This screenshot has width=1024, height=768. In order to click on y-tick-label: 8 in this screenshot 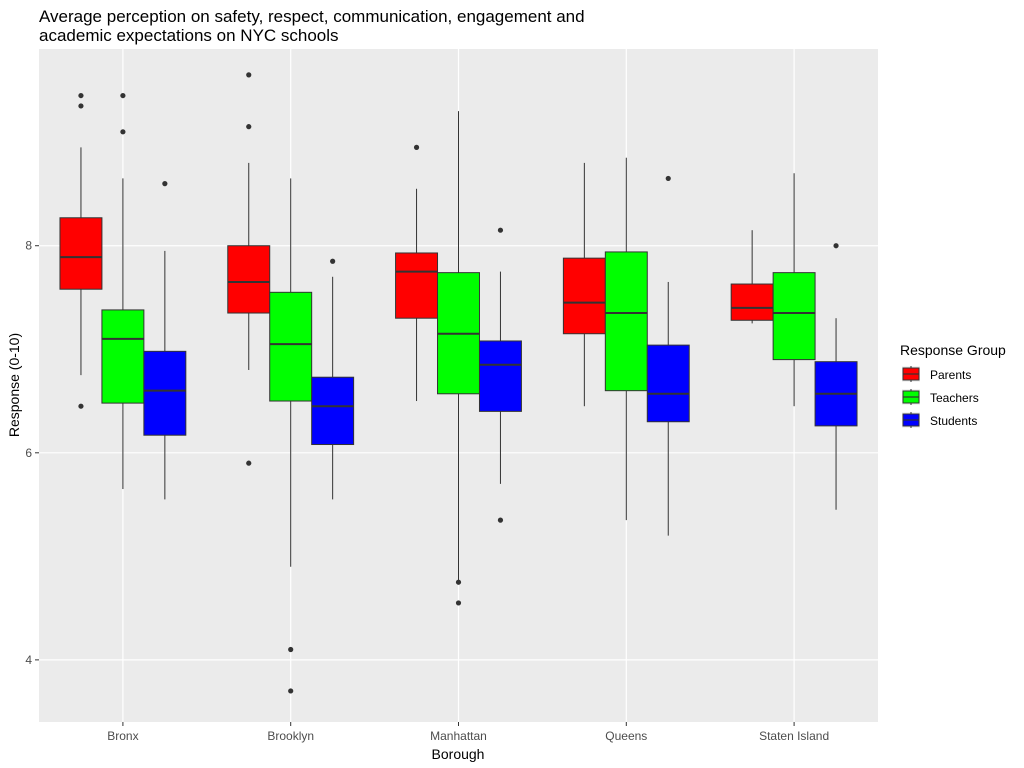, I will do `click(28, 246)`.